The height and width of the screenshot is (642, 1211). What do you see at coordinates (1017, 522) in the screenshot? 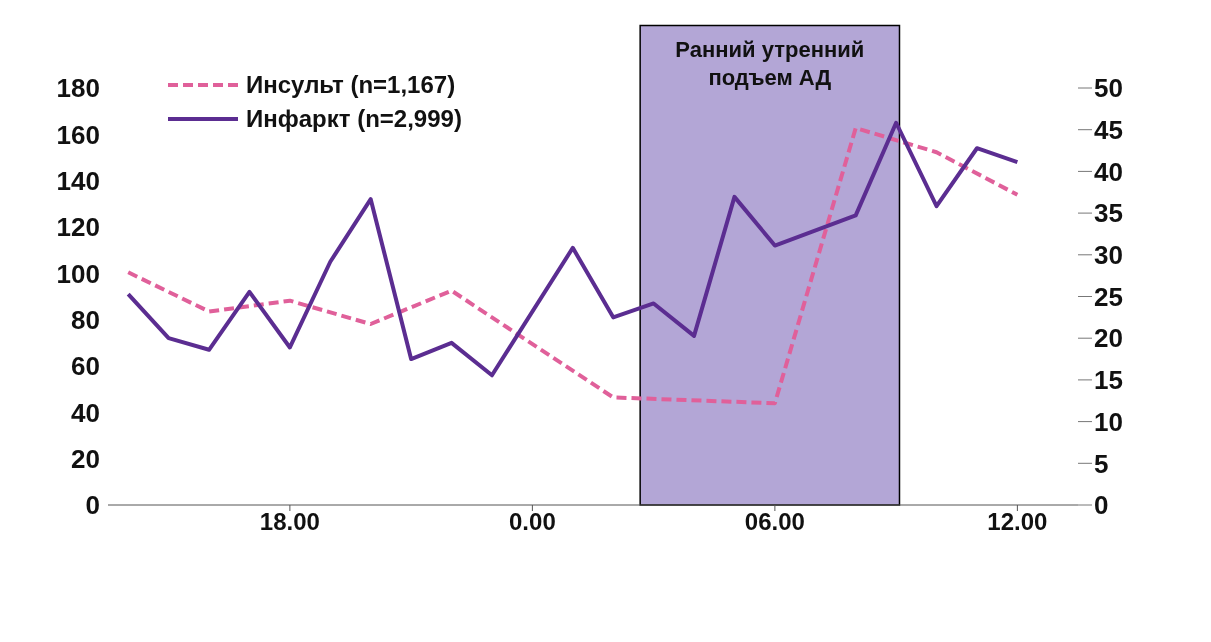
I see `x-tick-label: 12.00` at bounding box center [1017, 522].